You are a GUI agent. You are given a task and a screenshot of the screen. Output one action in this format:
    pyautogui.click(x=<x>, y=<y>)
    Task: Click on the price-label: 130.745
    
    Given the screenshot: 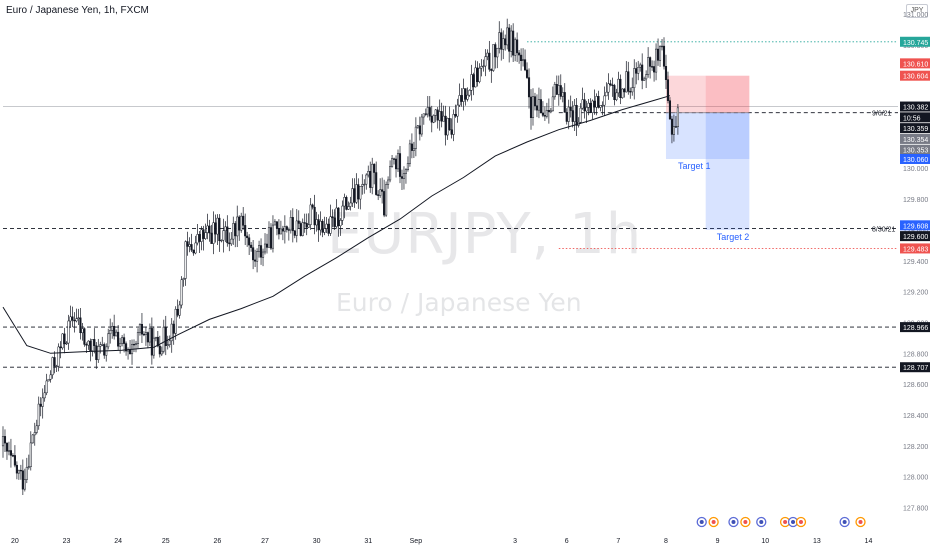 What is the action you would take?
    pyautogui.click(x=915, y=43)
    